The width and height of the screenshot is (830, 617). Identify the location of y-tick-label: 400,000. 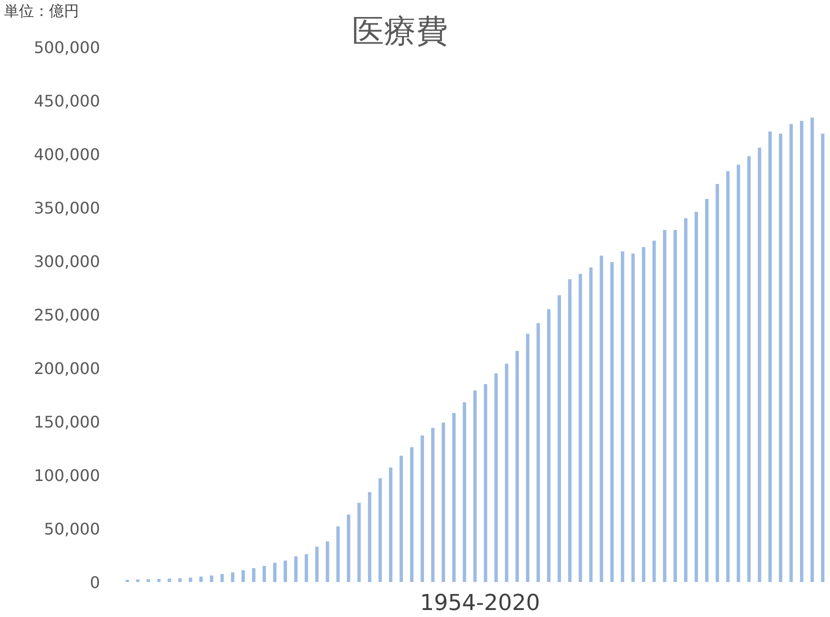
(67, 154).